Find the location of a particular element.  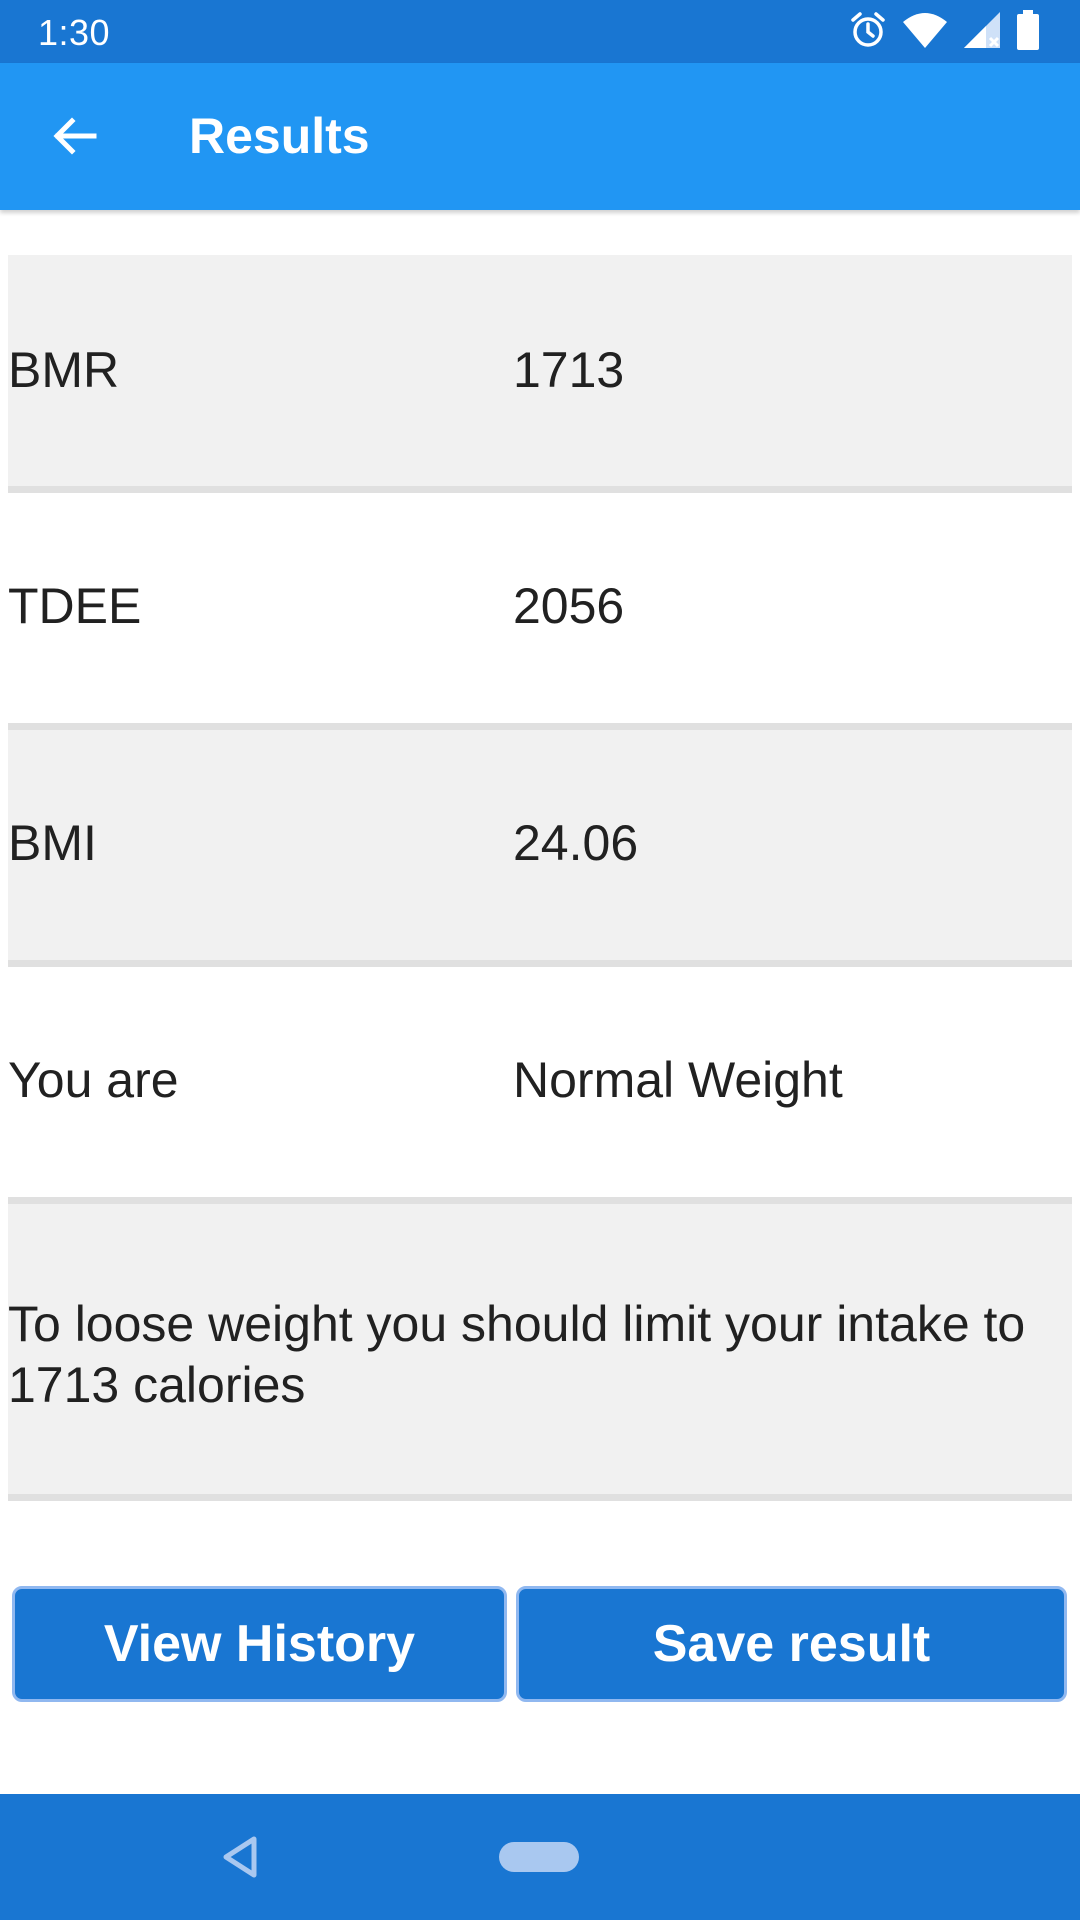

navigation-bar is located at coordinates (540, 1857).